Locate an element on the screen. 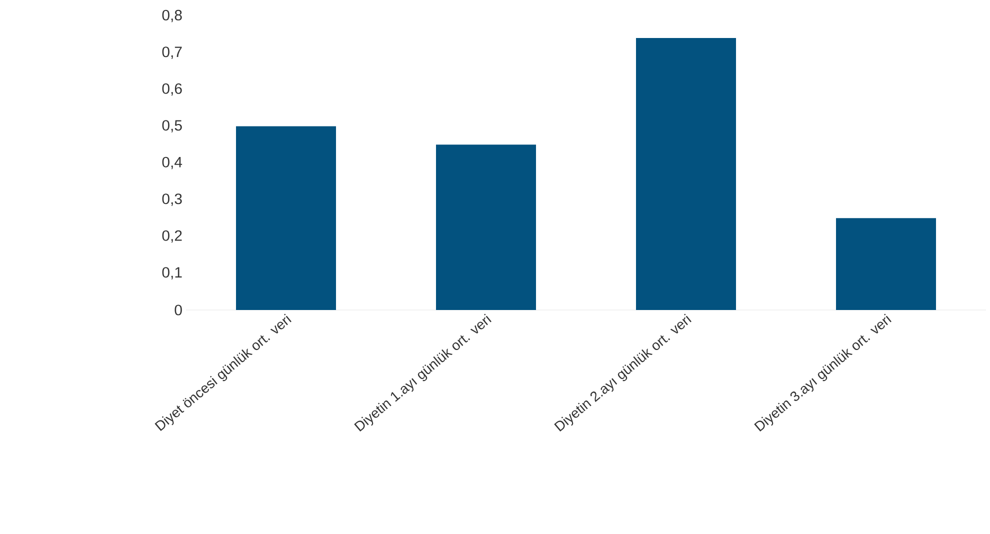  y-tick-label: 0,4 is located at coordinates (172, 163).